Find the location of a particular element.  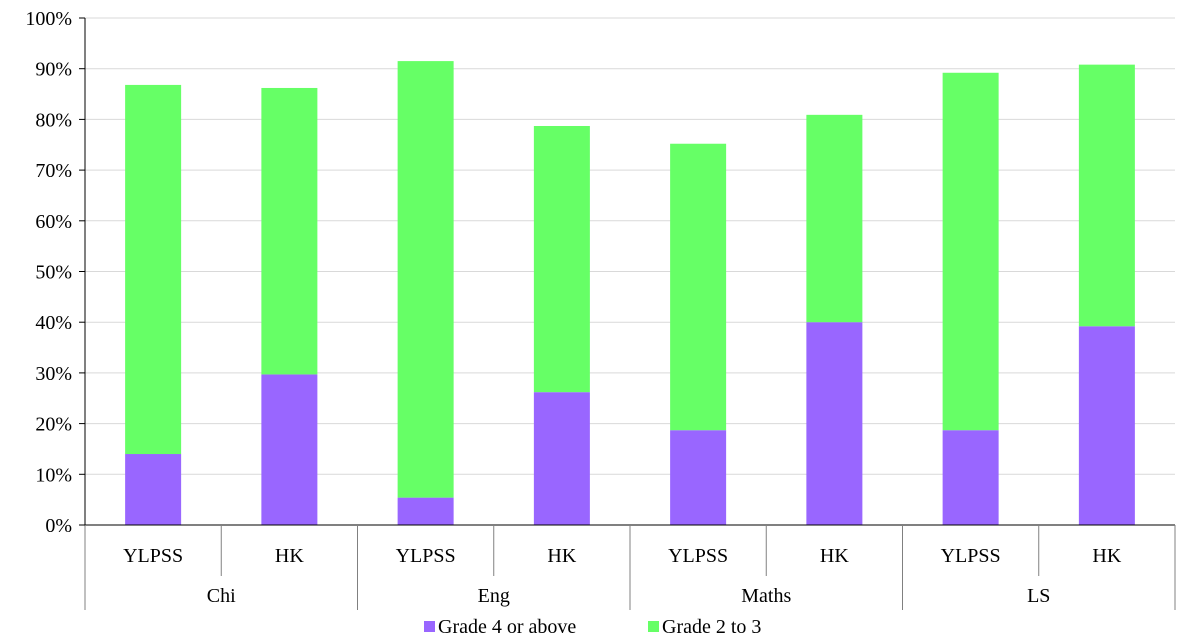

x-group-label: LS is located at coordinates (1038, 596).